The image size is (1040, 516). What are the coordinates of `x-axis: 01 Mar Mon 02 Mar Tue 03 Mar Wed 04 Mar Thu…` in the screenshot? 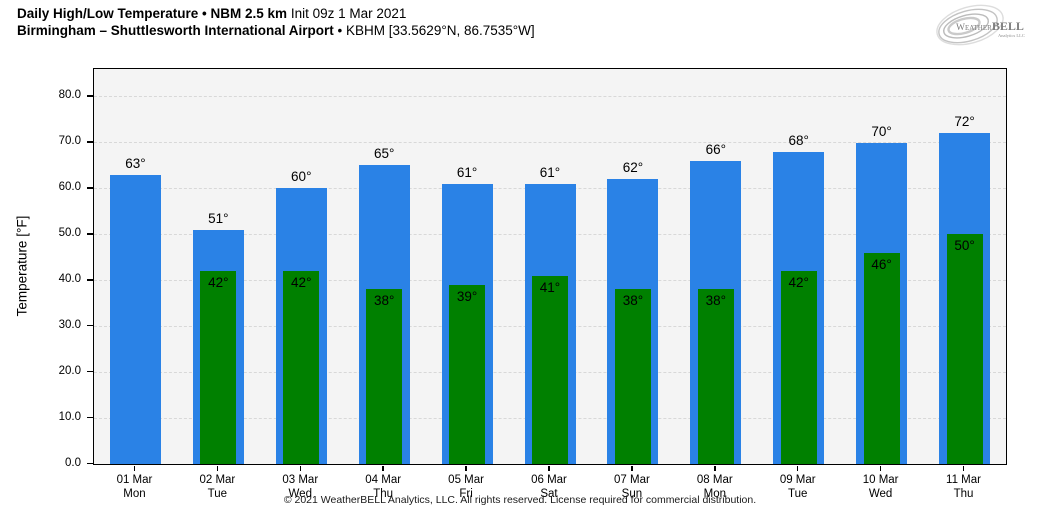 It's located at (550, 487).